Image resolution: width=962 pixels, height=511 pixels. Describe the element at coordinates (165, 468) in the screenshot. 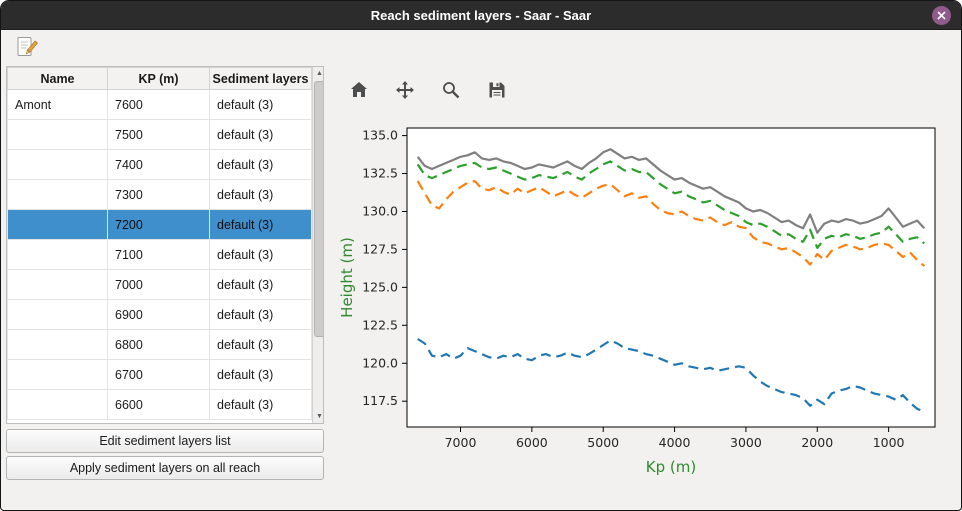

I see `apply-sediment-layers-button: Apply sediment layers on all reach` at that location.